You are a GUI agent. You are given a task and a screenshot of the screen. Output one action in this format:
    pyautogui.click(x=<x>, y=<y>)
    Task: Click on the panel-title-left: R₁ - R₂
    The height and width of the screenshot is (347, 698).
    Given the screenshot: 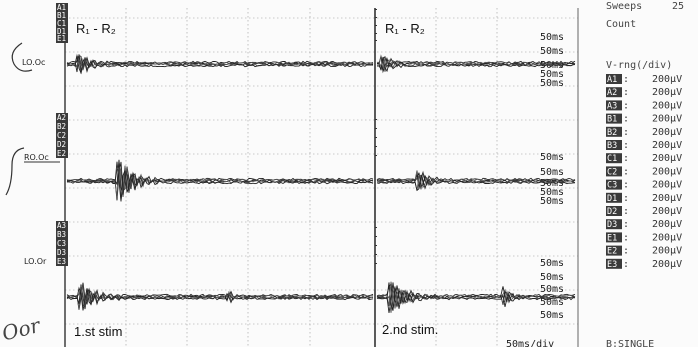 What is the action you would take?
    pyautogui.click(x=96, y=28)
    